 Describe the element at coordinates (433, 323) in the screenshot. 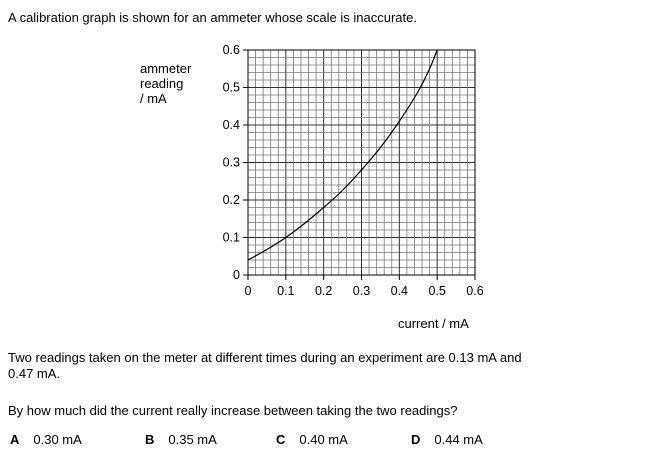

I see `x-axis-label: current / mA` at that location.